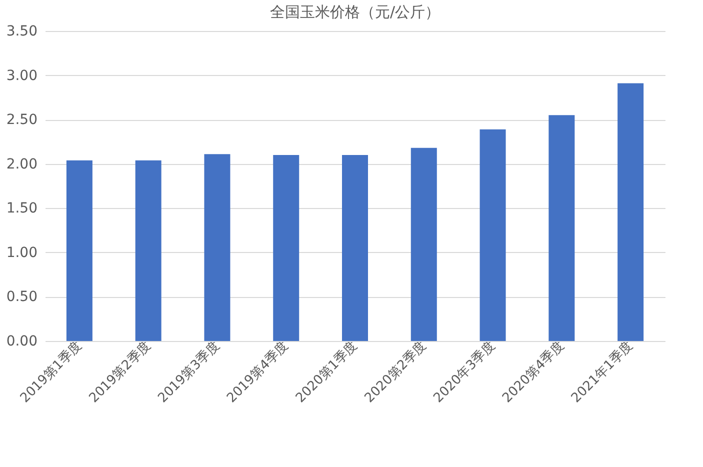 This screenshot has height=467, width=703. I want to click on y-tick-label: 2.00, so click(22, 164).